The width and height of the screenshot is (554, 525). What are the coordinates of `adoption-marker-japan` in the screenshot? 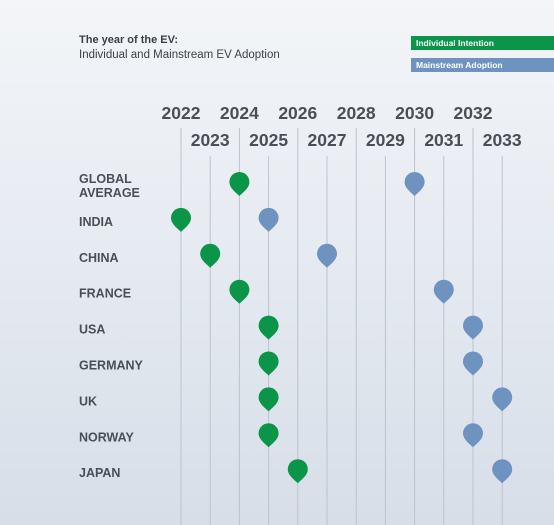 It's located at (502, 471).